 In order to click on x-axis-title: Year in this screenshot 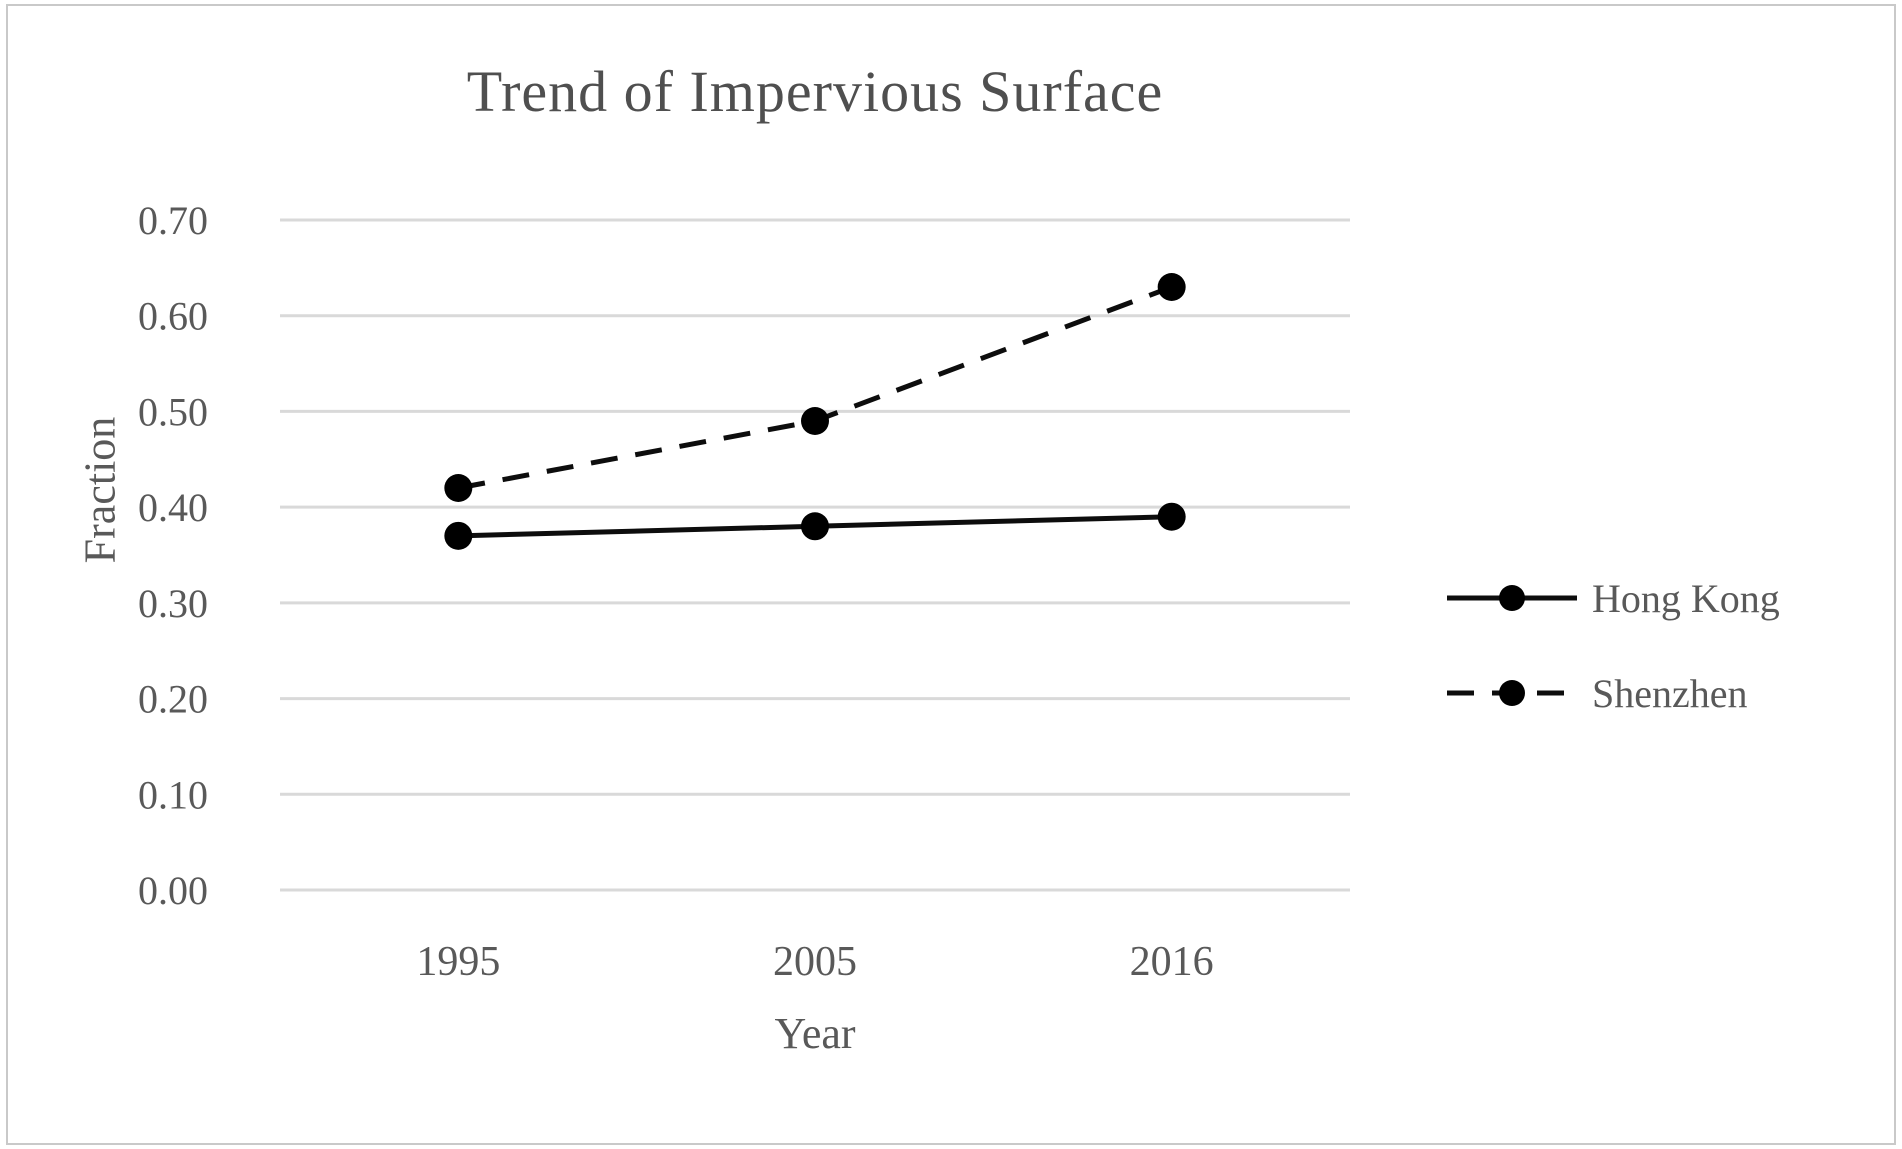, I will do `click(815, 1033)`.